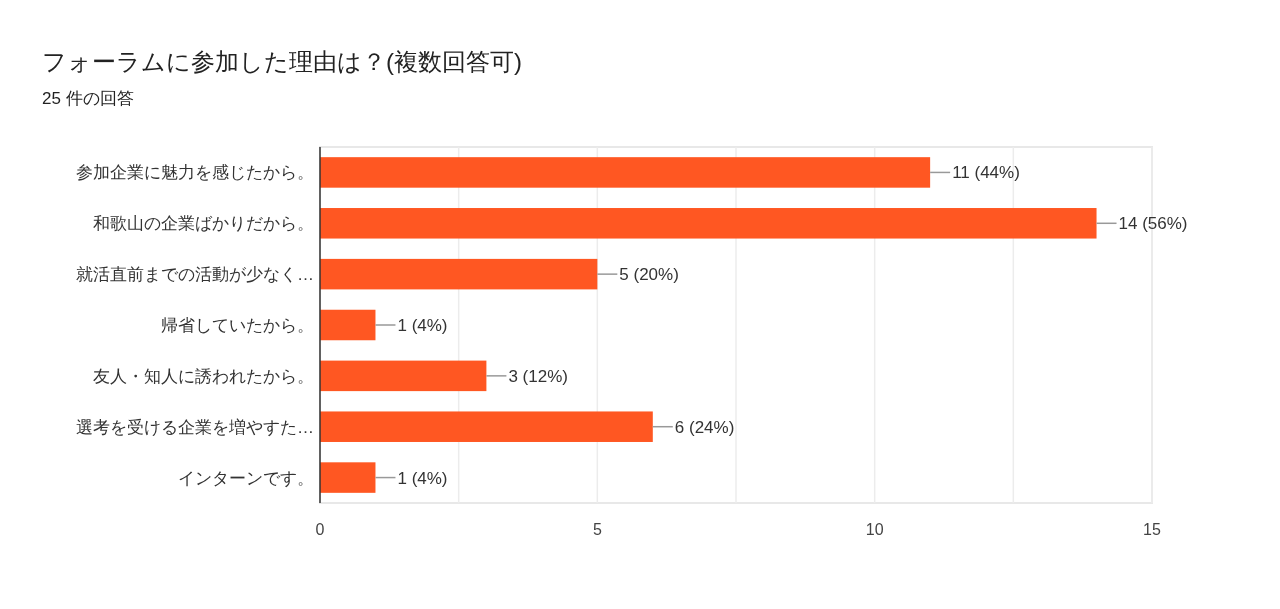 This screenshot has height=609, width=1280. Describe the element at coordinates (282, 61) in the screenshot. I see `chart-title: フォーラムに参加した理由は？(複数回答可)` at that location.